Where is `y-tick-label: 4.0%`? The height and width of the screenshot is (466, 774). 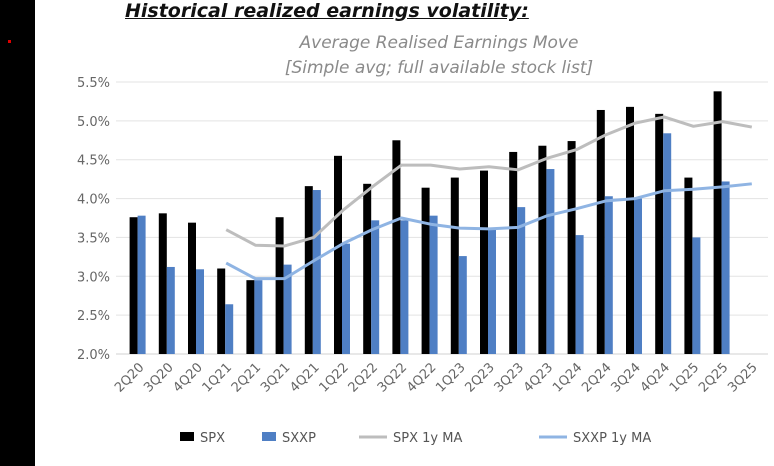
y-tick-label: 4.0% is located at coordinates (93, 200).